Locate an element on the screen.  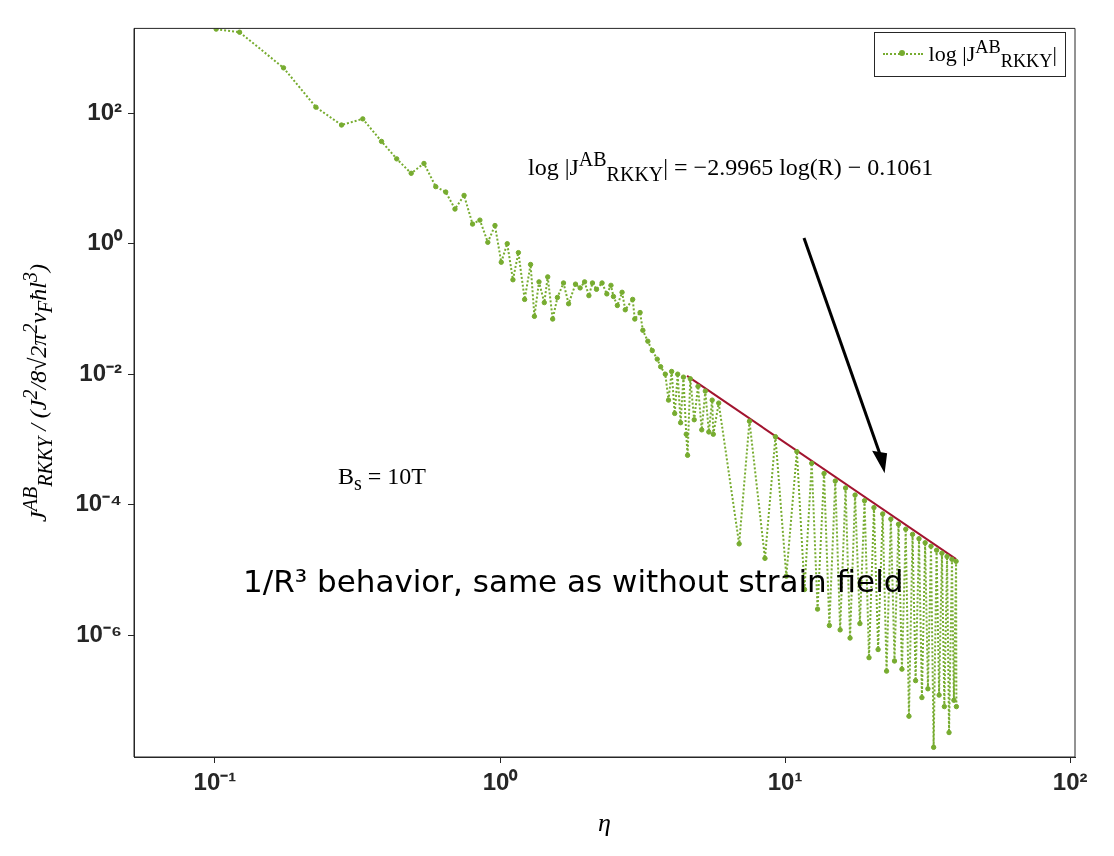
x-tick-label: 10⁻¹ is located at coordinates (215, 782).